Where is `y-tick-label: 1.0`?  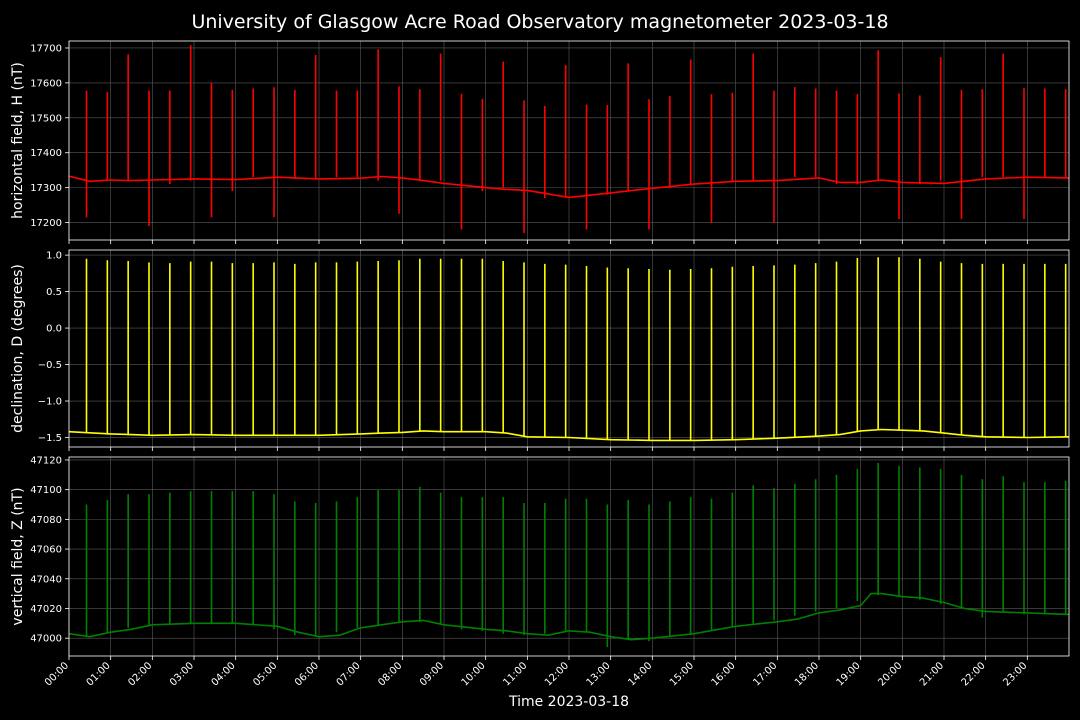
y-tick-label: 1.0 is located at coordinates (54, 256).